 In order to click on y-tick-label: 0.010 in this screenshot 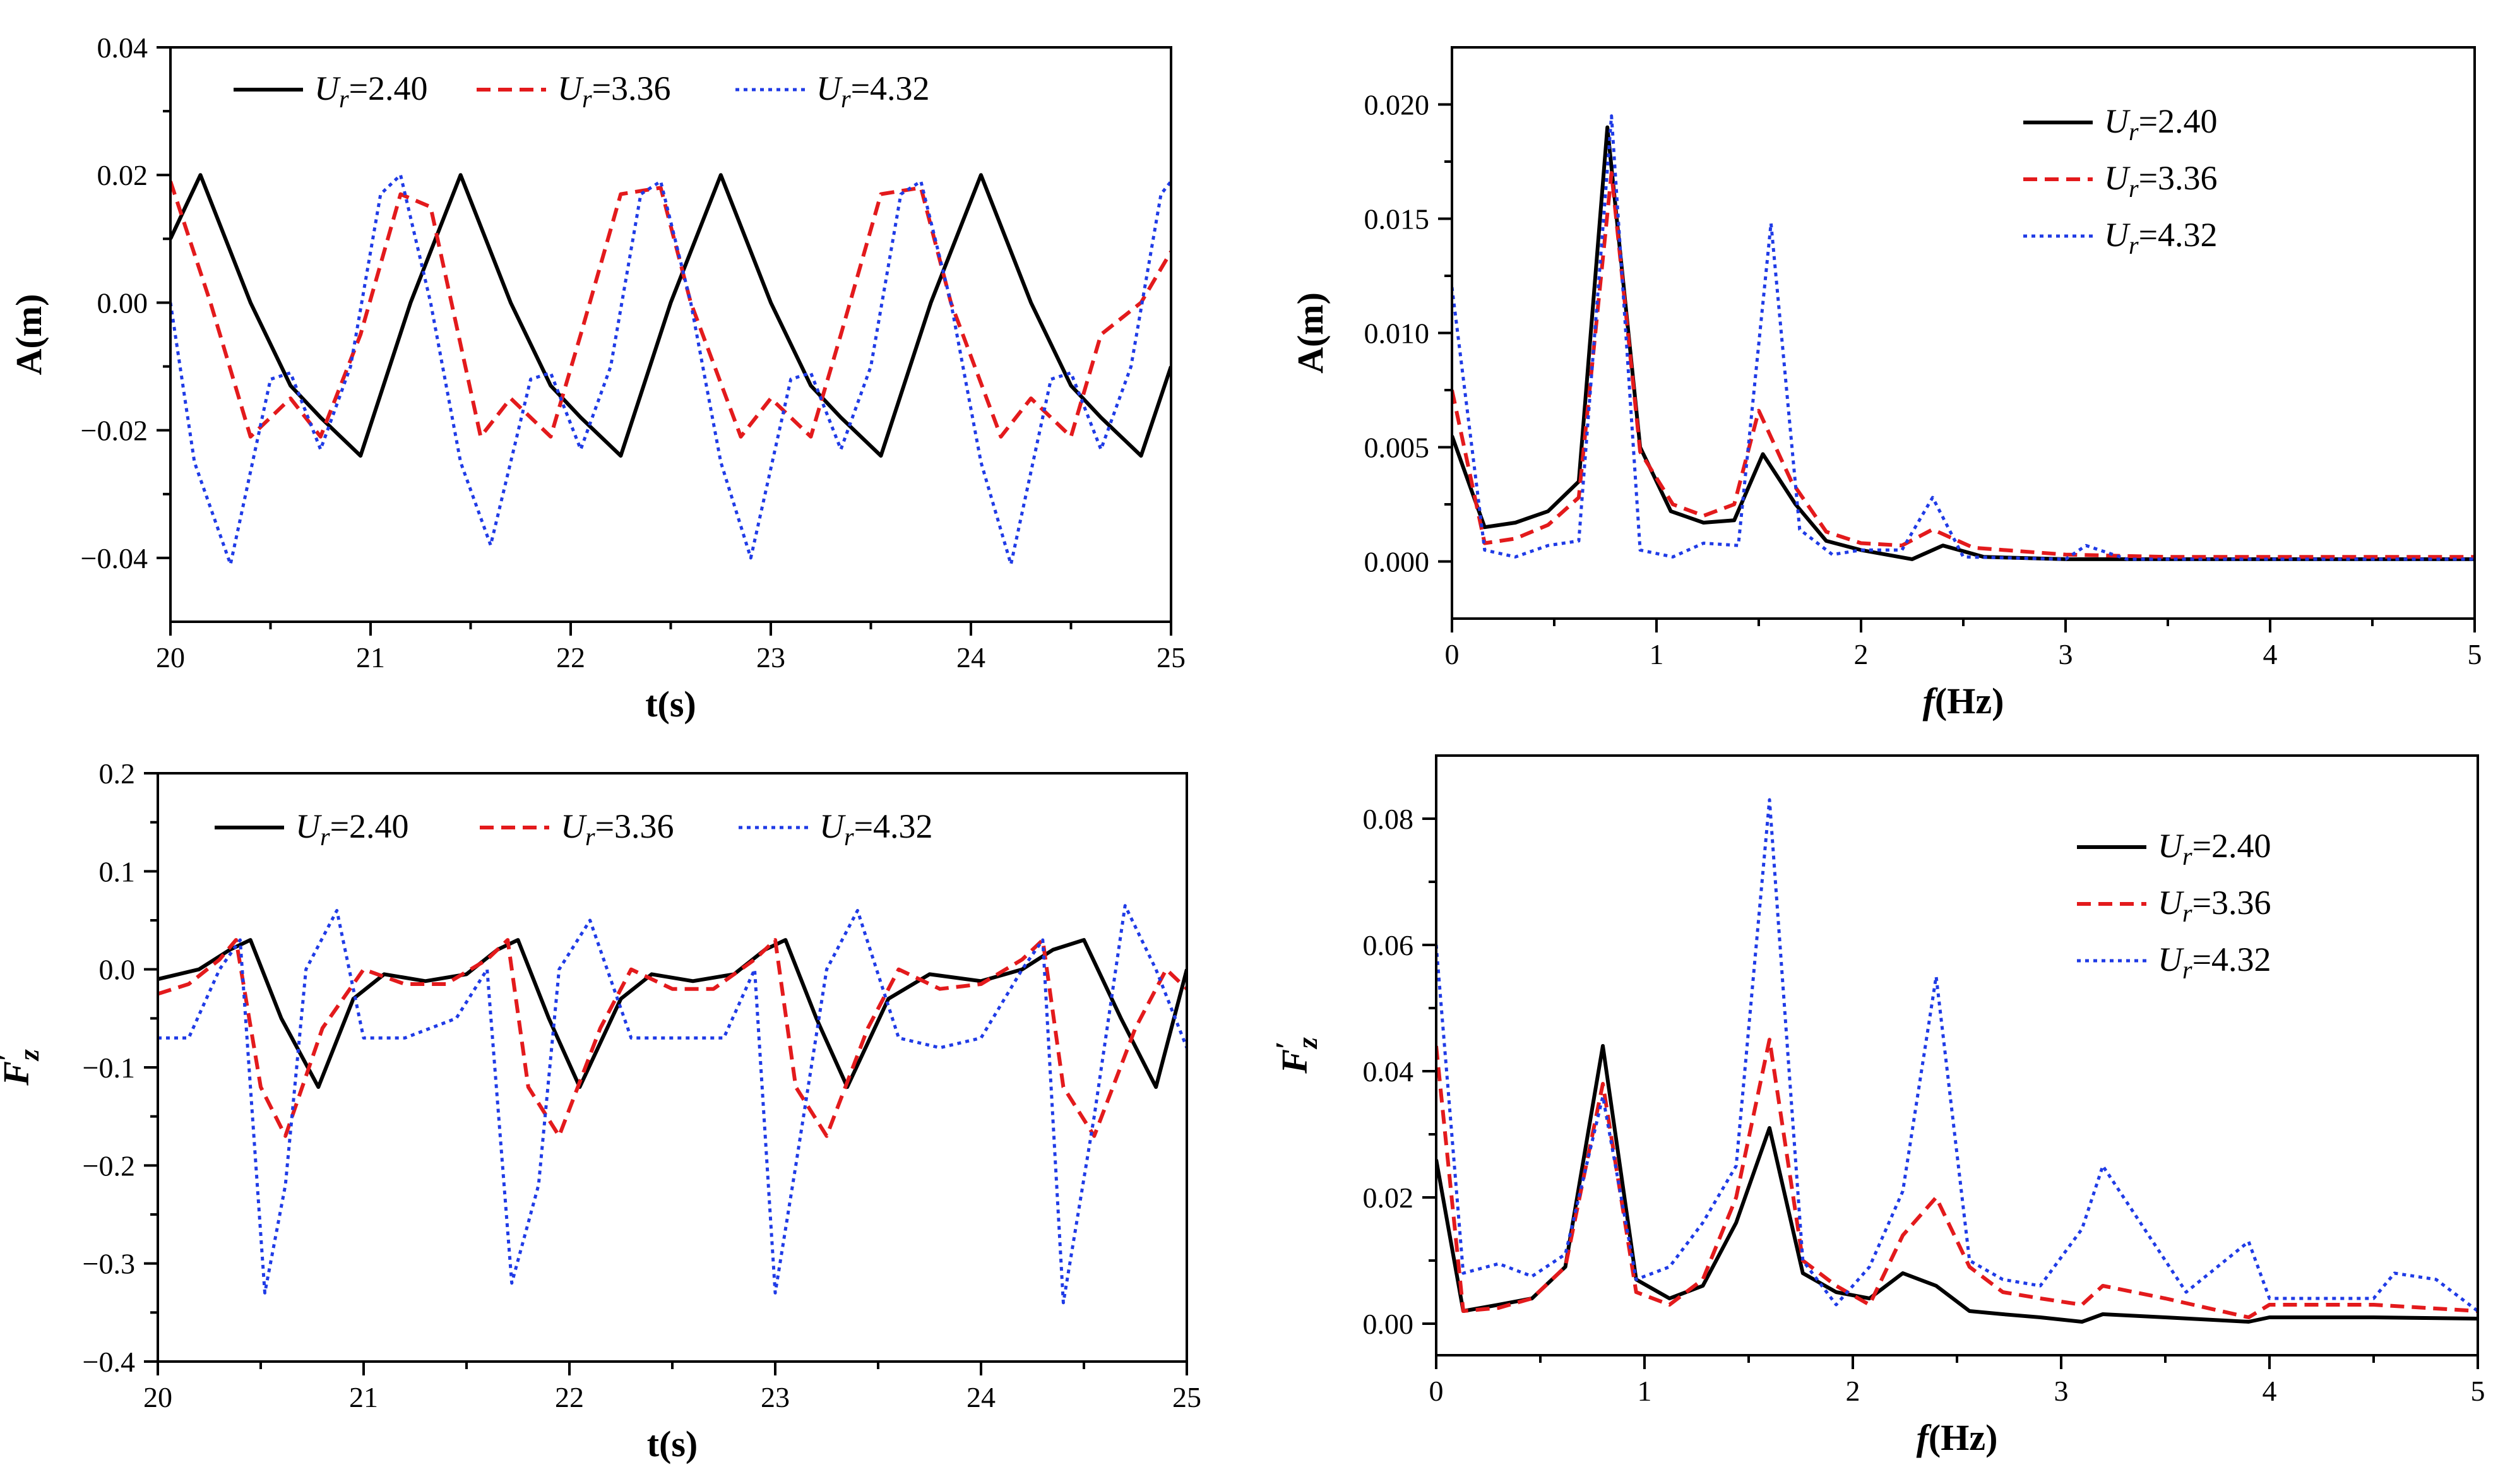, I will do `click(1397, 334)`.